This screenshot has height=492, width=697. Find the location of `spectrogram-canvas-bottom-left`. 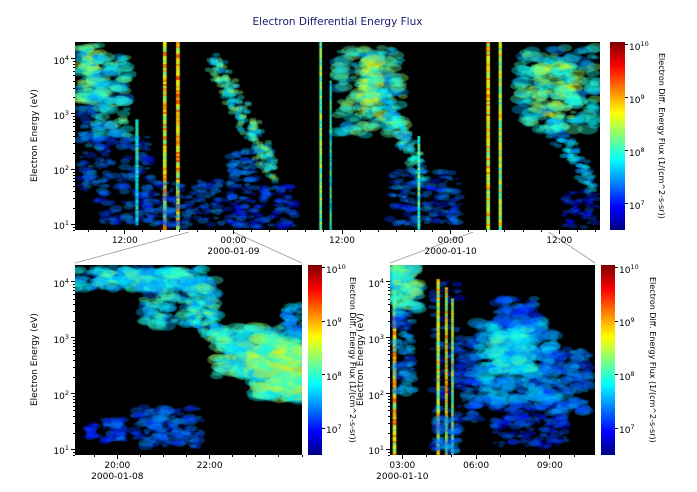

spectrogram-canvas-bottom-left is located at coordinates (188, 360).